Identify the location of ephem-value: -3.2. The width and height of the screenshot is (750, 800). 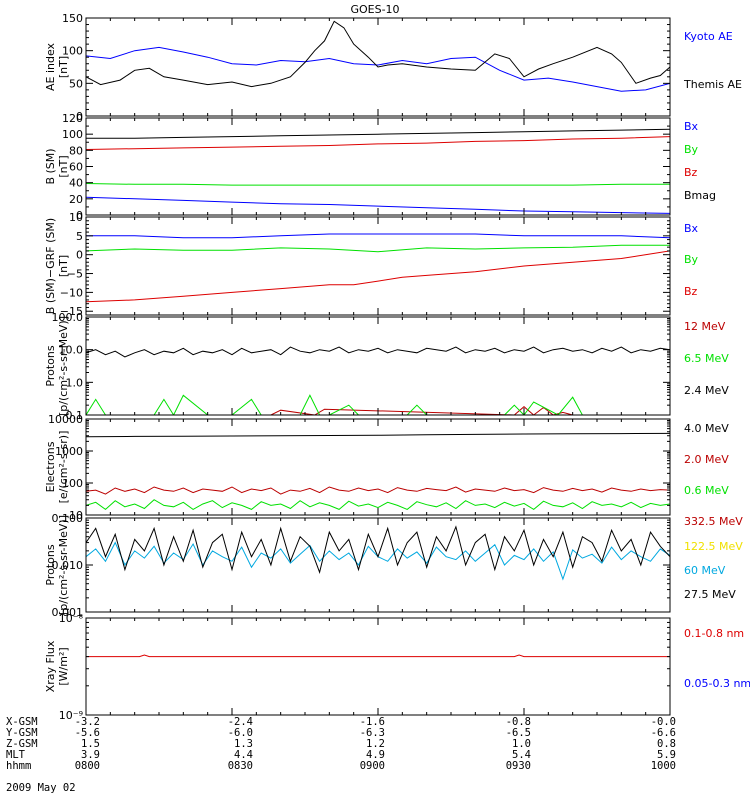
(87, 722).